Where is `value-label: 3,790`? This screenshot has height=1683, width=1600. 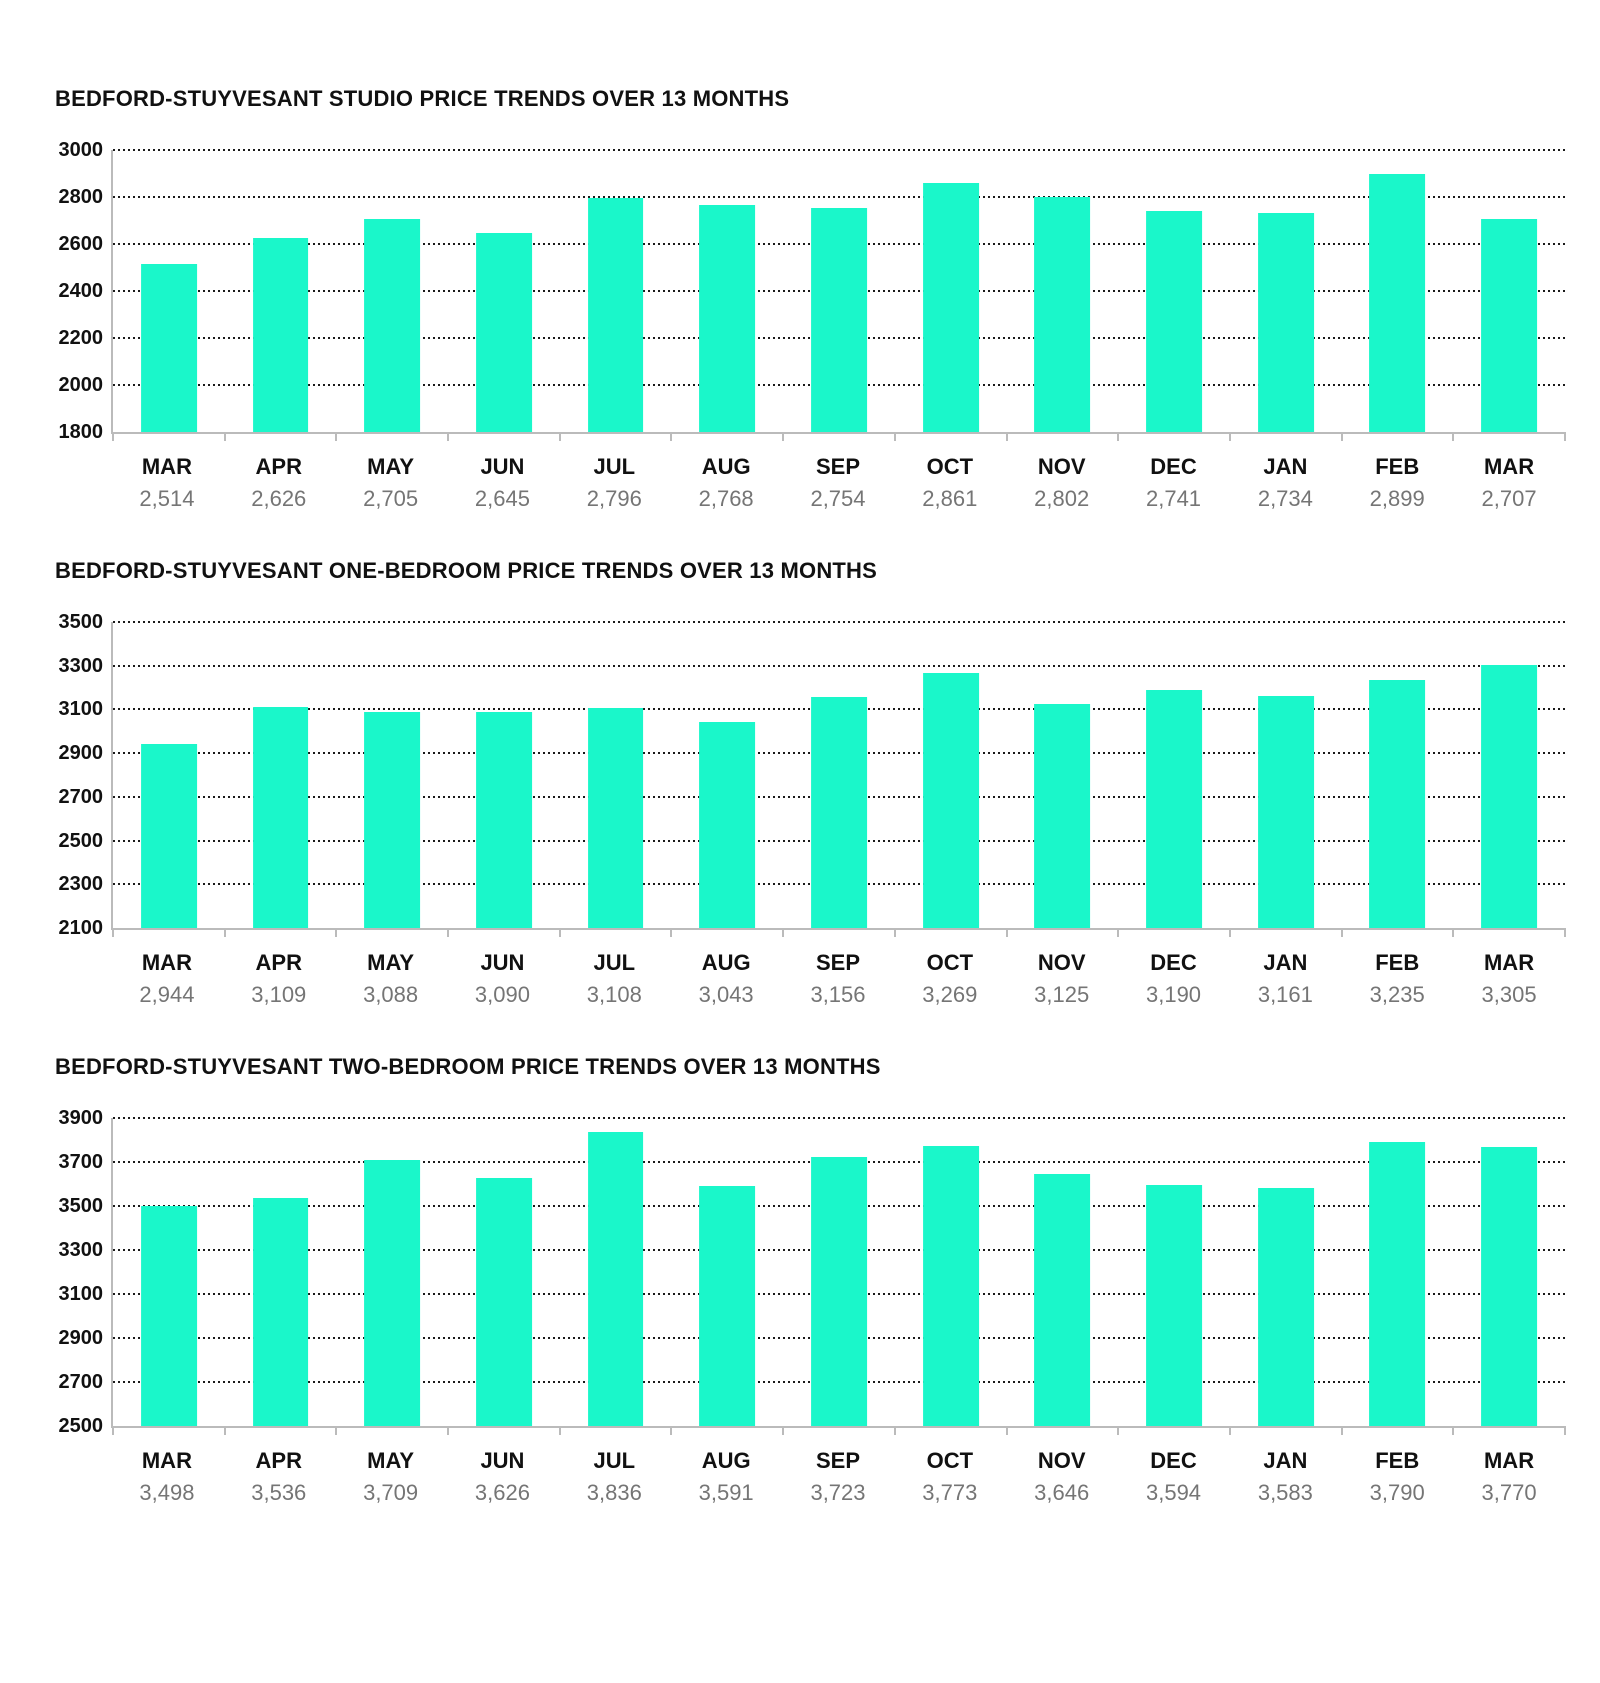 value-label: 3,790 is located at coordinates (1397, 1492).